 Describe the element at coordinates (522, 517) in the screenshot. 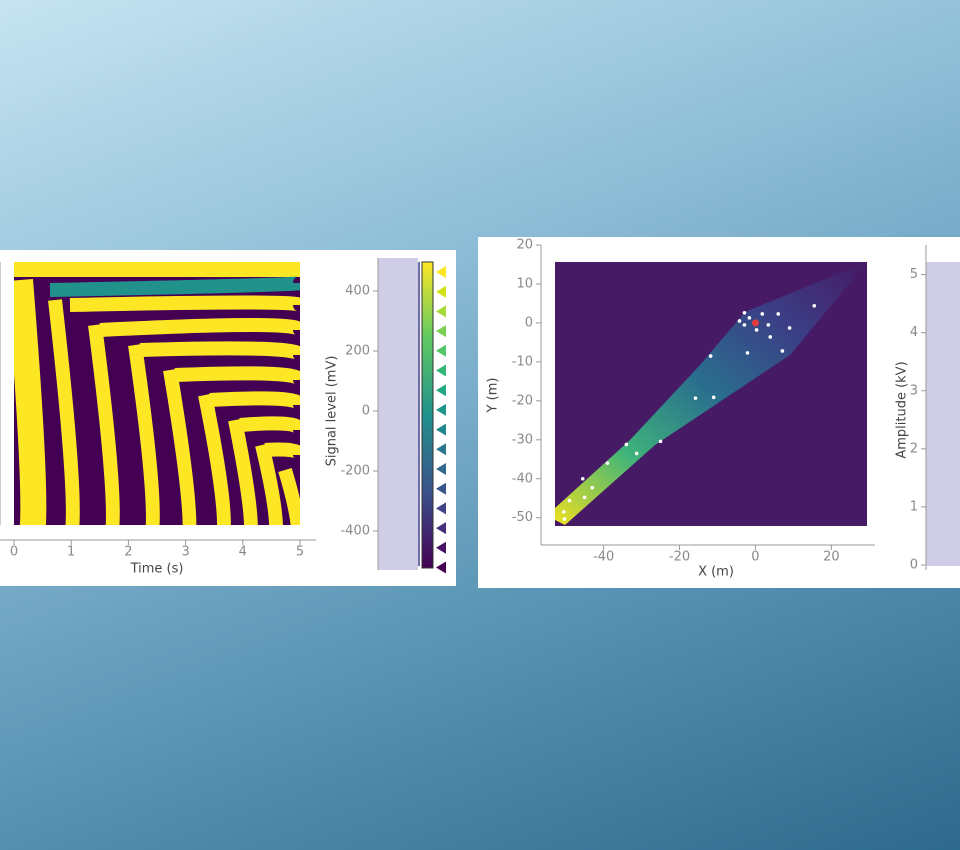

I see `y-tick-label: -50` at that location.